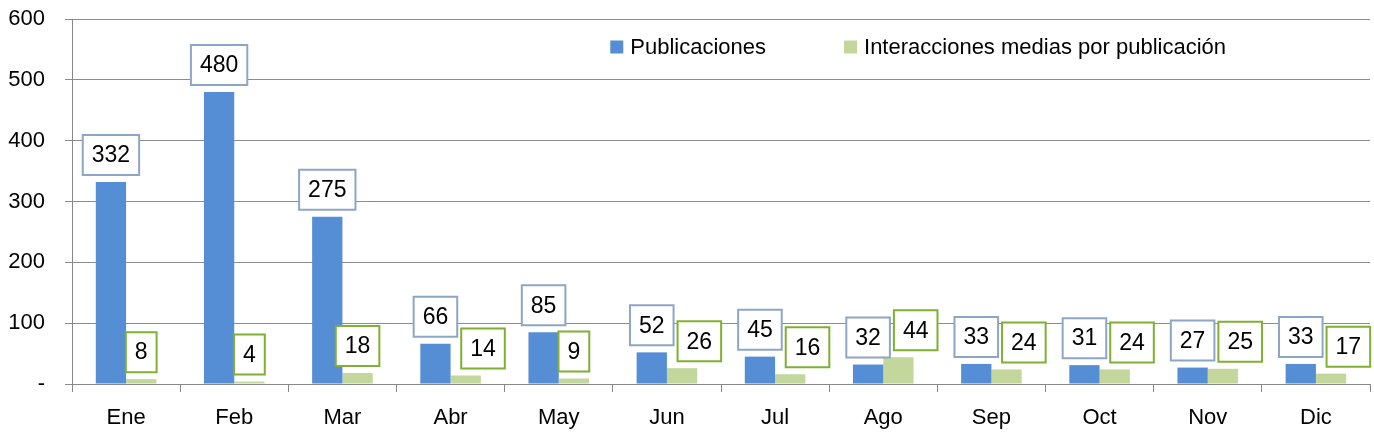 This screenshot has height=435, width=1374. What do you see at coordinates (435, 316) in the screenshot?
I see `data-label: 66` at bounding box center [435, 316].